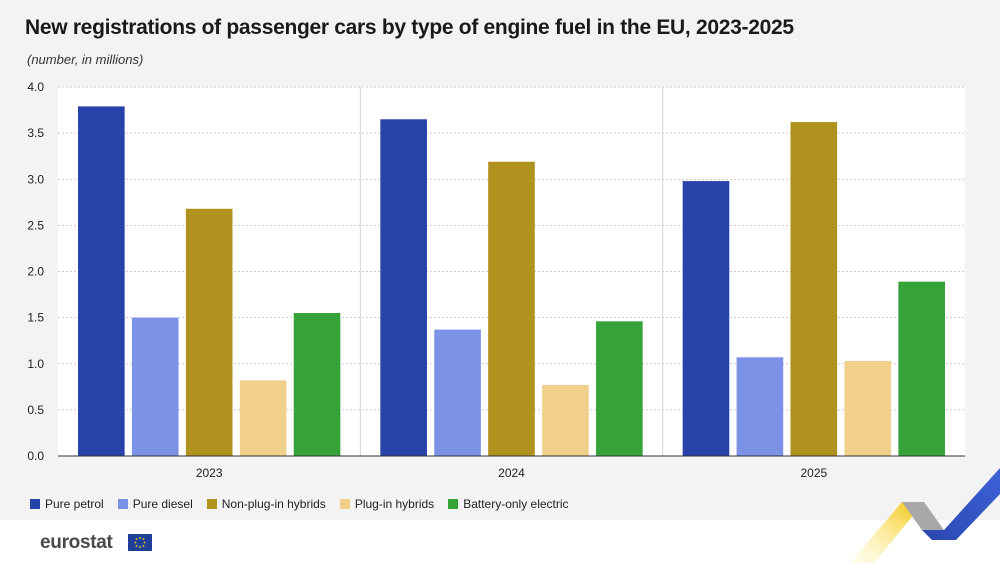  Describe the element at coordinates (35, 87) in the screenshot. I see `y-tick-label: 4.0` at that location.